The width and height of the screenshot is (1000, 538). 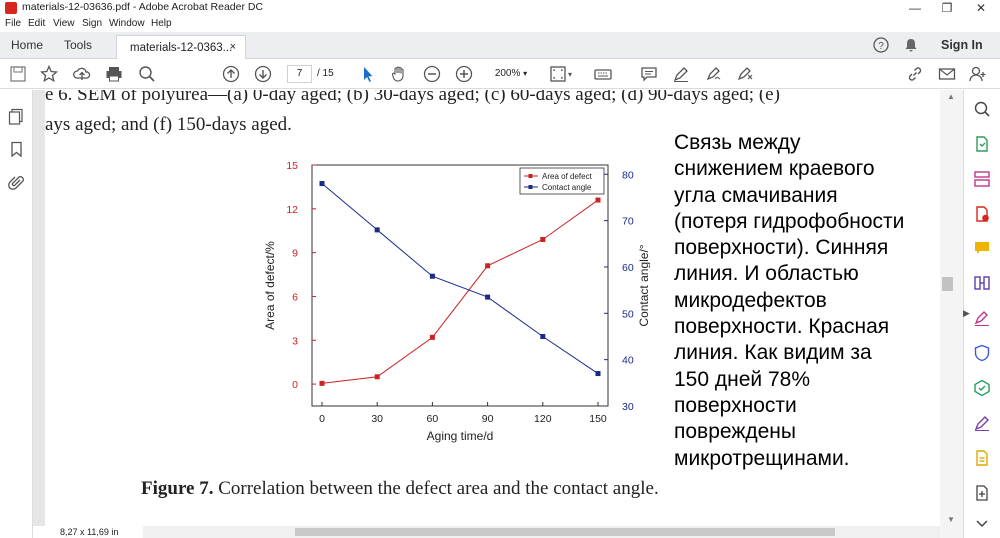 What do you see at coordinates (782, 327) in the screenshot?
I see `annotation-line: поверхности. Красная` at bounding box center [782, 327].